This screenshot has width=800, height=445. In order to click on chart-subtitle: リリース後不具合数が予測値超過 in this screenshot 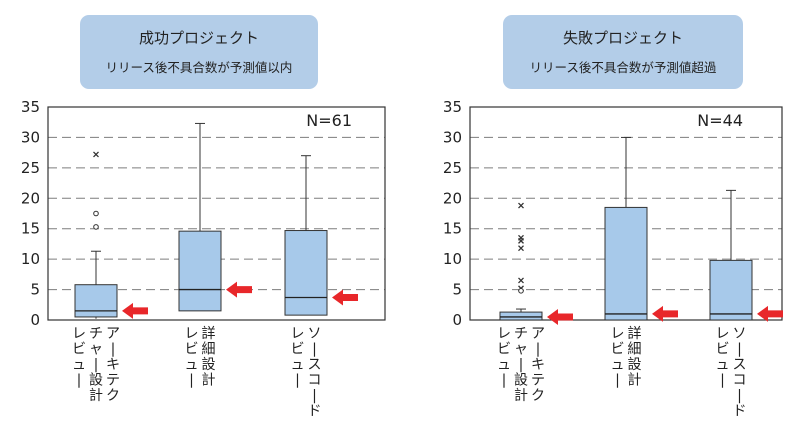, I will do `click(623, 67)`.